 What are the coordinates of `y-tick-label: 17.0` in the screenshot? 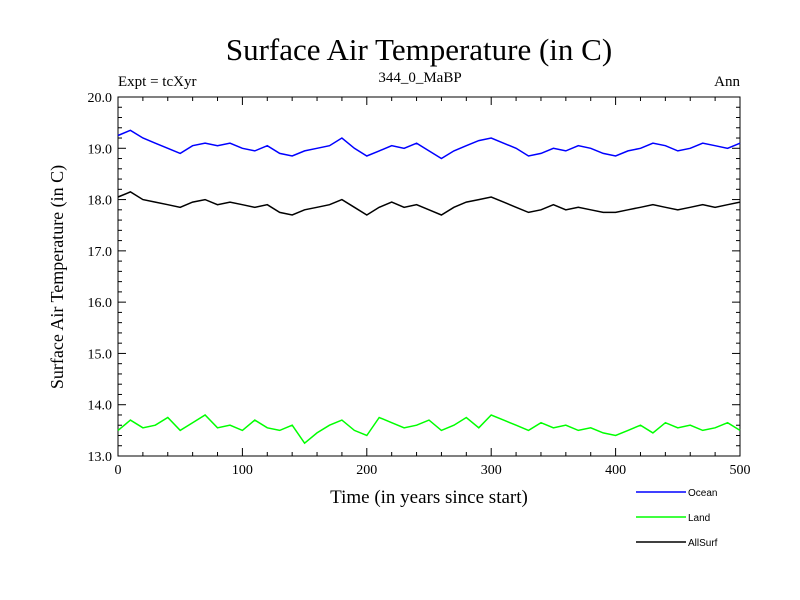 It's located at (100, 252).